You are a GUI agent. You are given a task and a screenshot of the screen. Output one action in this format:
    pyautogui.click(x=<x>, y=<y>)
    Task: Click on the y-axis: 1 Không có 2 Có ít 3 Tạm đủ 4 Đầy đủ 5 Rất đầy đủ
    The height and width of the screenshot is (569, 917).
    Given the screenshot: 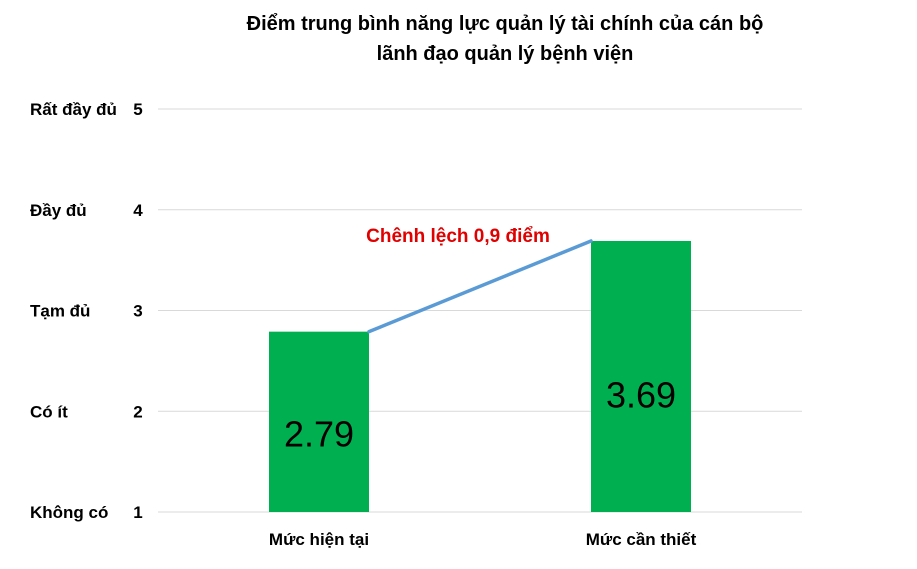 What is the action you would take?
    pyautogui.click(x=86, y=311)
    